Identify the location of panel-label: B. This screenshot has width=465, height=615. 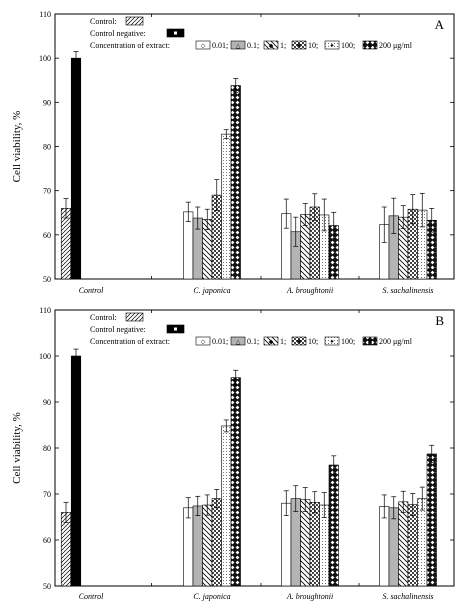
(439, 320).